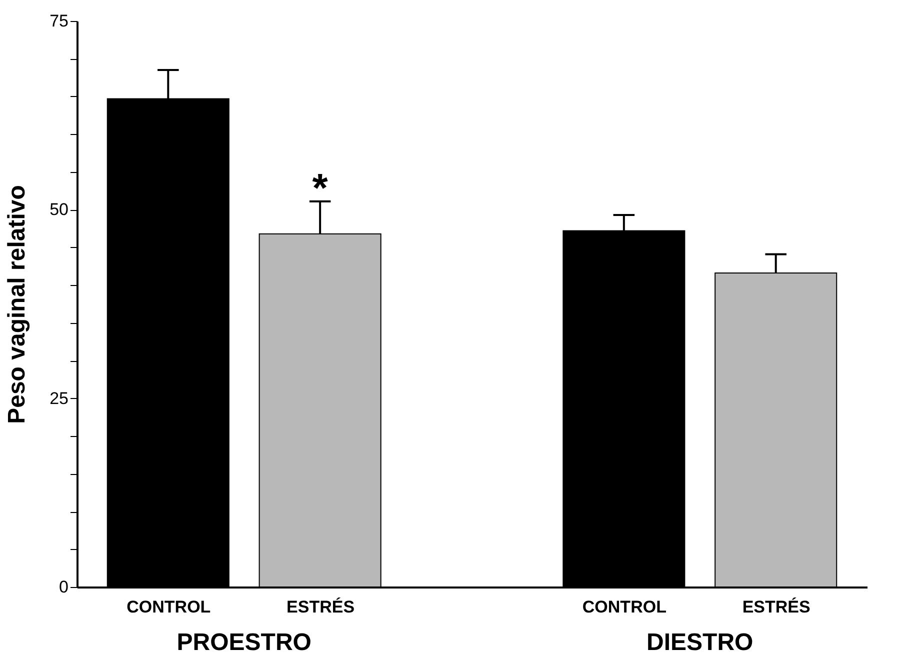 The image size is (921, 659). I want to click on data-label: *, so click(320, 188).